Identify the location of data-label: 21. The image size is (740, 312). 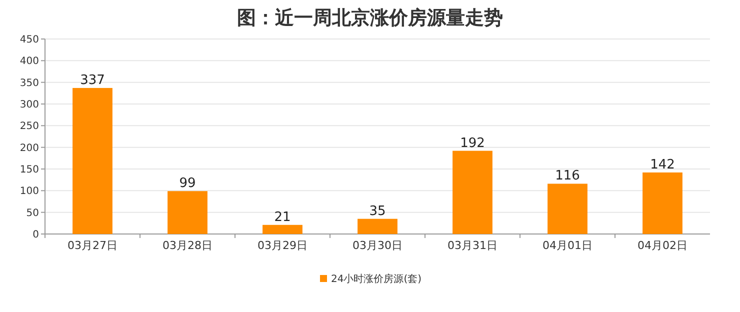
(282, 217).